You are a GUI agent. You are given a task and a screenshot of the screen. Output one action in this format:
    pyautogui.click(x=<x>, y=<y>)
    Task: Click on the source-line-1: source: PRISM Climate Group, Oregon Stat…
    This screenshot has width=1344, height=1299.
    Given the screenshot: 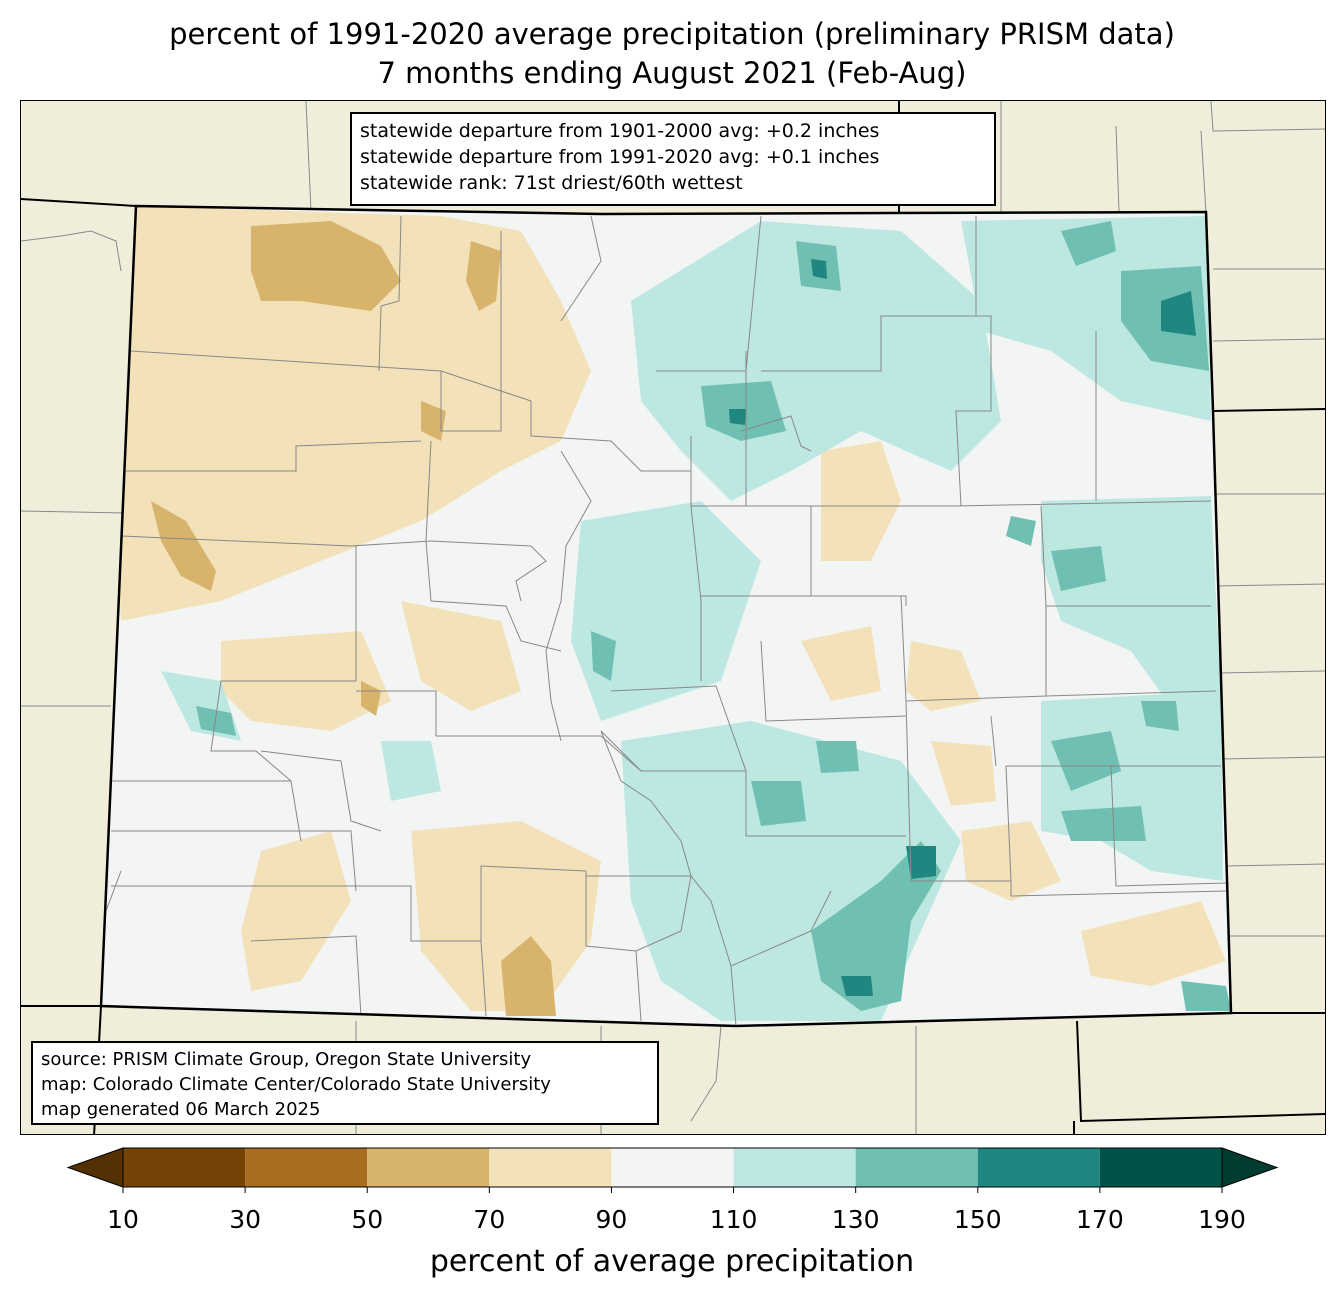 What is the action you would take?
    pyautogui.click(x=286, y=1059)
    